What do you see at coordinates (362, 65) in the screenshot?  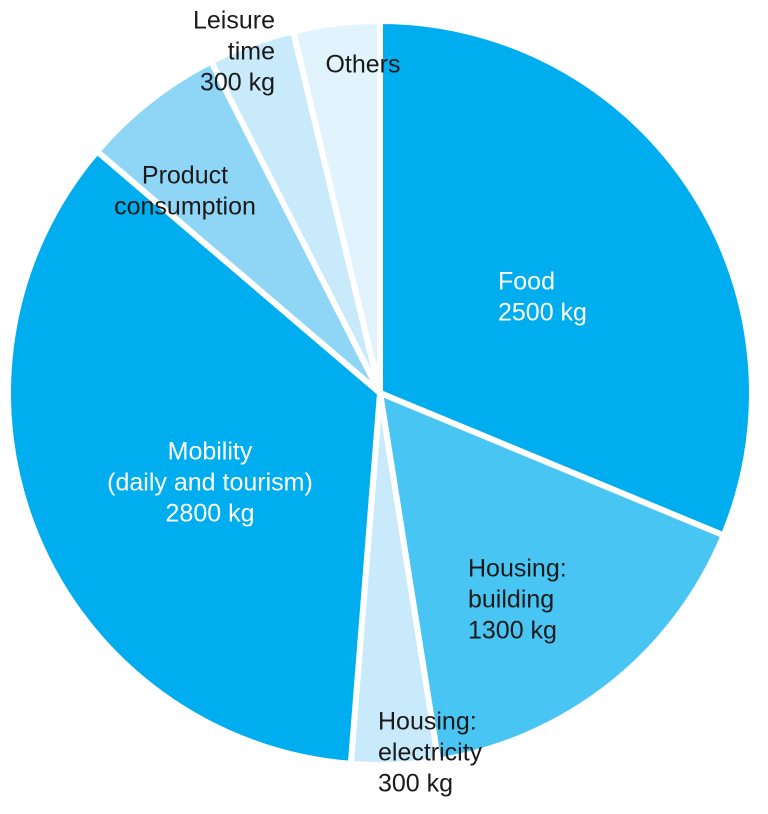 I see `slice-label: Others` at bounding box center [362, 65].